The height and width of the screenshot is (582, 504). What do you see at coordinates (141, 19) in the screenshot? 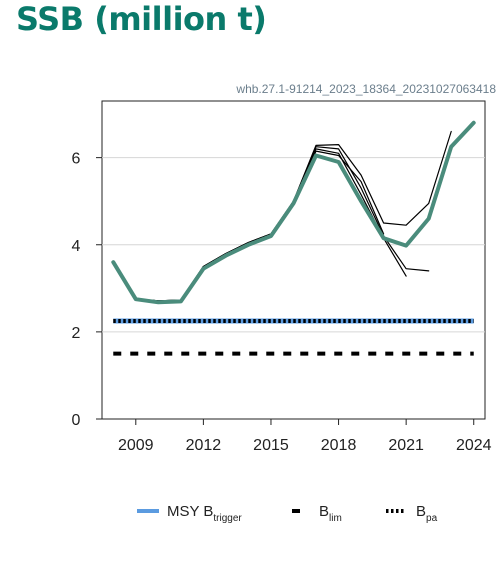
I see `page-title: SSB (million t)` at bounding box center [141, 19].